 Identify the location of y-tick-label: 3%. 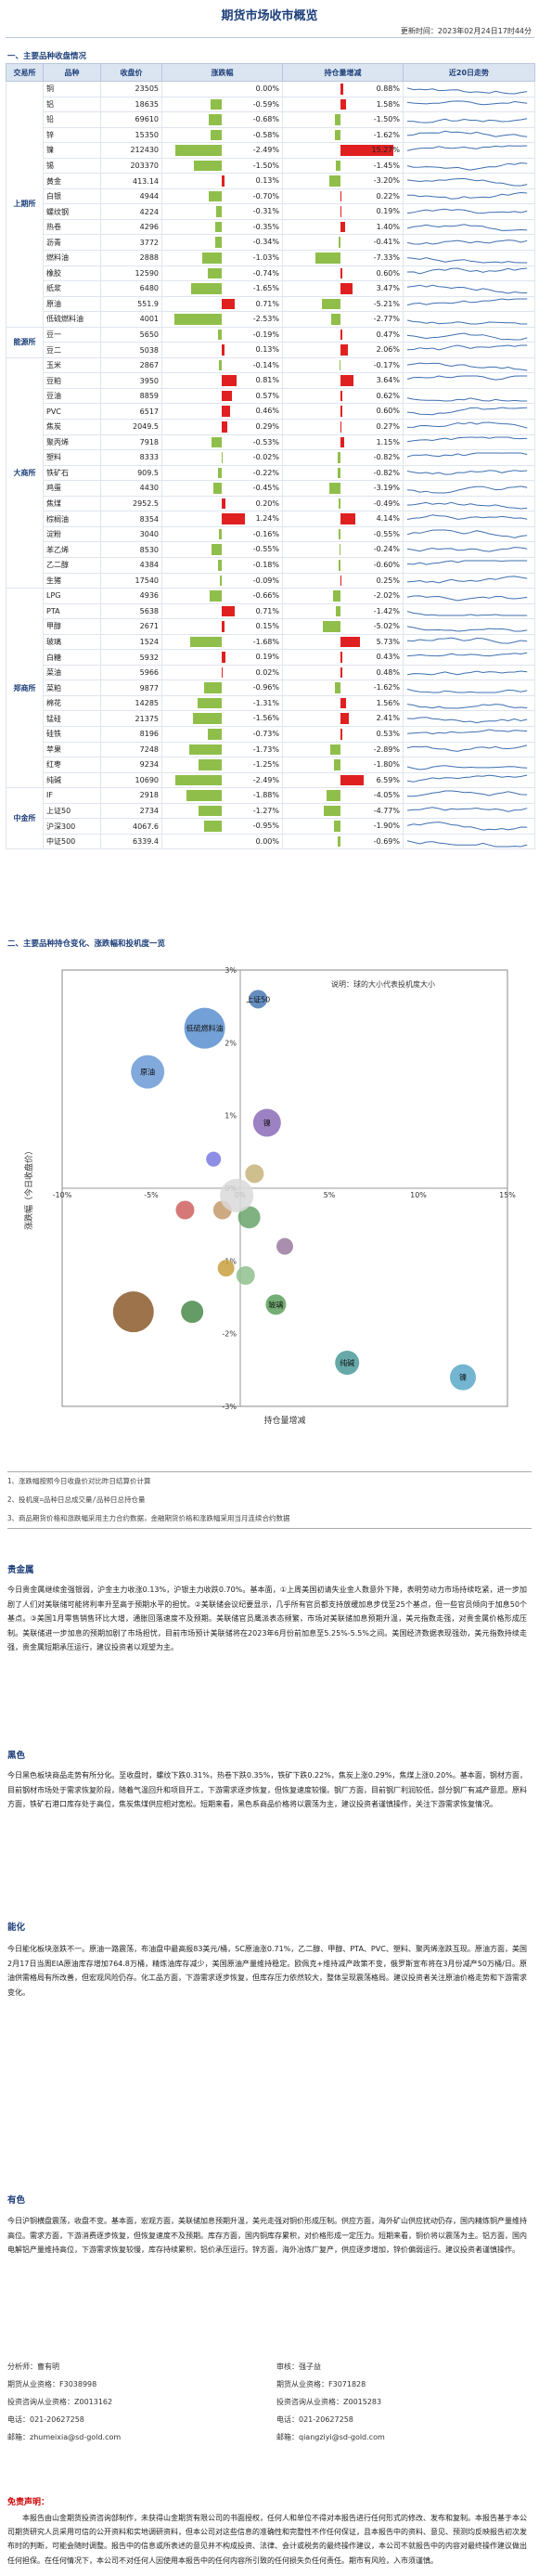
(231, 970).